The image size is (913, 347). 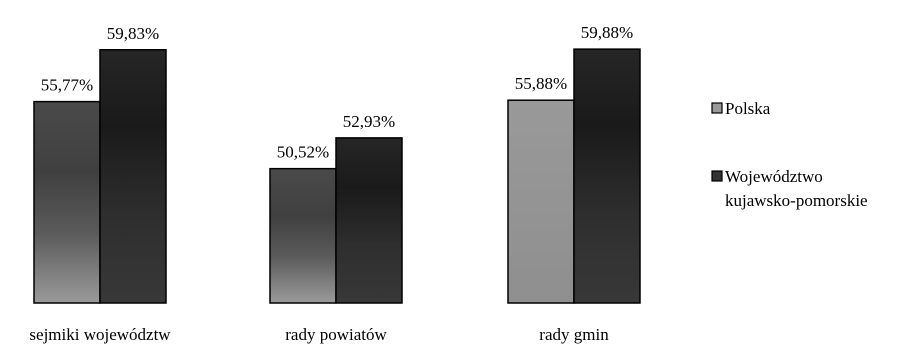 I want to click on value-label-kujawsko-pomorskie-0: 59,83%, so click(x=133, y=33).